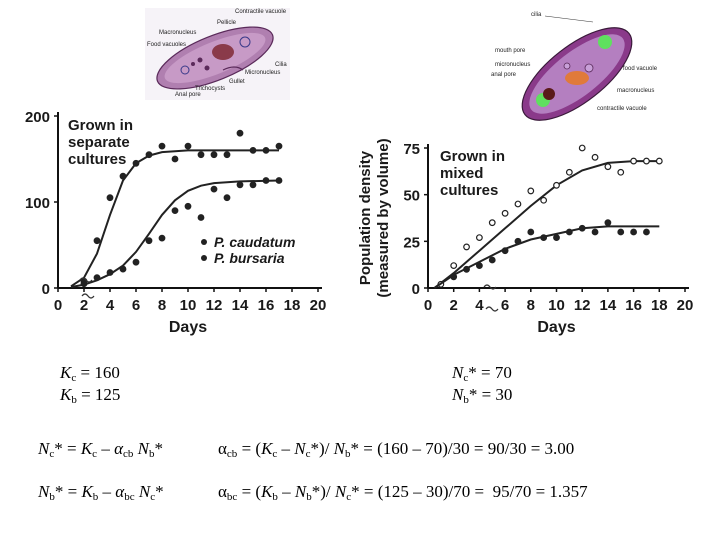  I want to click on y-tick-label: 75, so click(411, 149).